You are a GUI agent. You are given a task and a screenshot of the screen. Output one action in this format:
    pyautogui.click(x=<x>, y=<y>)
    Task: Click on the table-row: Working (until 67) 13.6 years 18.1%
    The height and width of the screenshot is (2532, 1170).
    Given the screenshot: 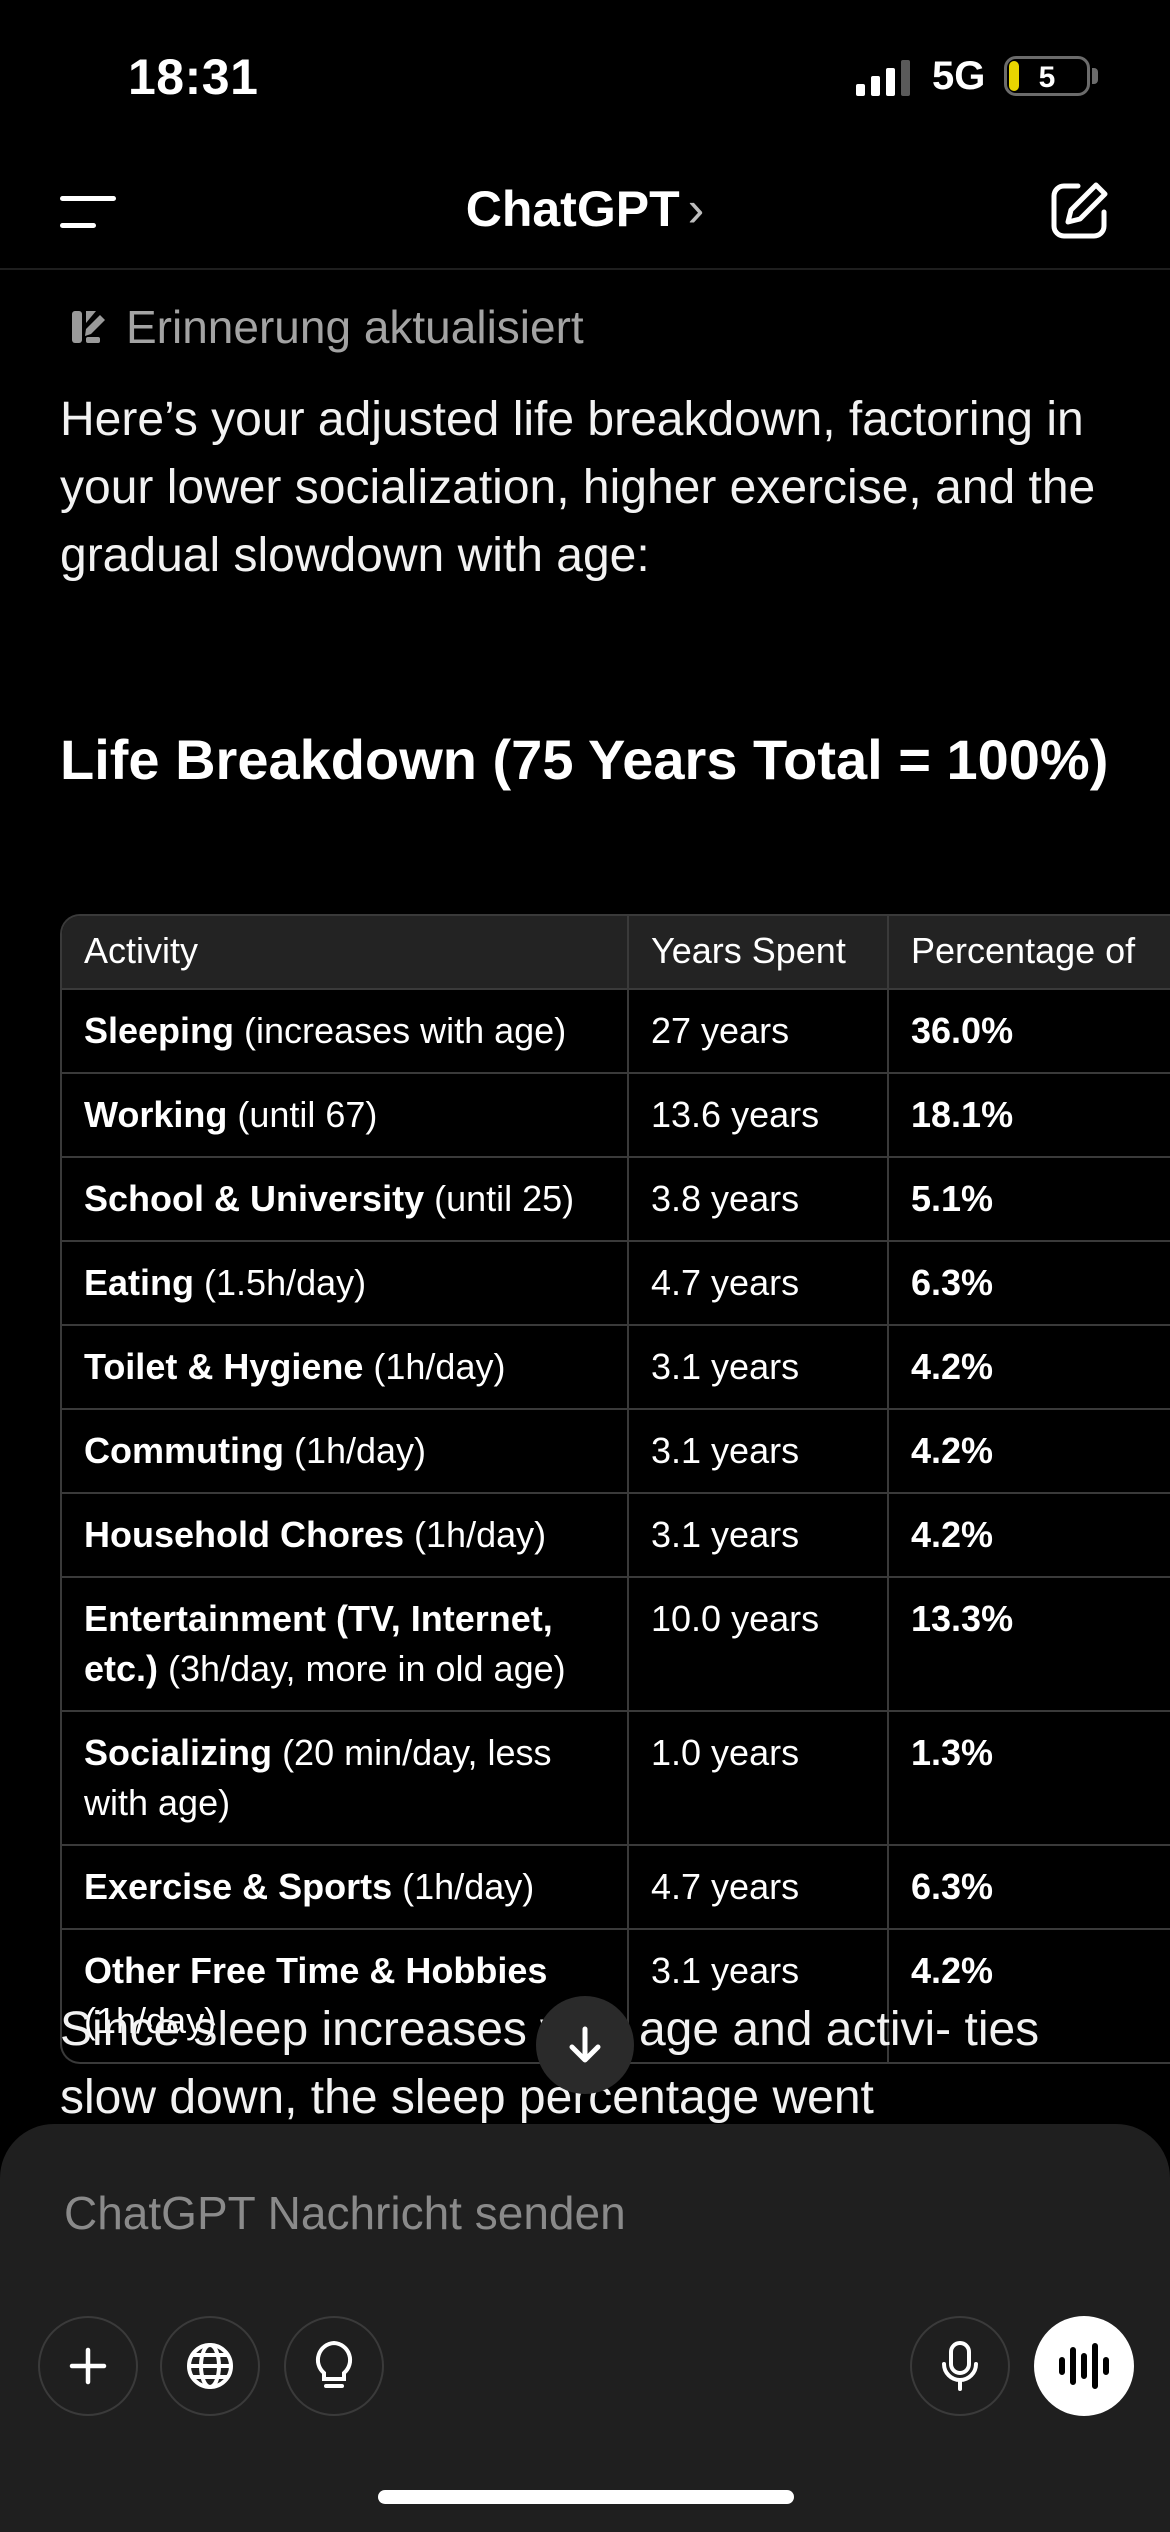 What is the action you would take?
    pyautogui.click(x=616, y=1115)
    